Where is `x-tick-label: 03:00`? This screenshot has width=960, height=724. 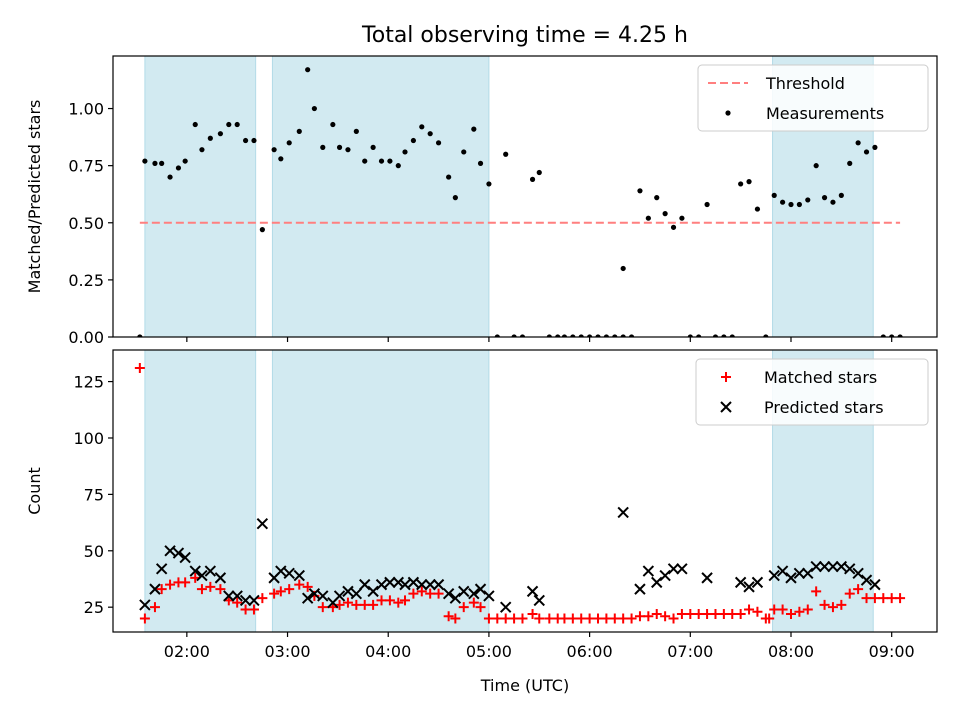 x-tick-label: 03:00 is located at coordinates (287, 651).